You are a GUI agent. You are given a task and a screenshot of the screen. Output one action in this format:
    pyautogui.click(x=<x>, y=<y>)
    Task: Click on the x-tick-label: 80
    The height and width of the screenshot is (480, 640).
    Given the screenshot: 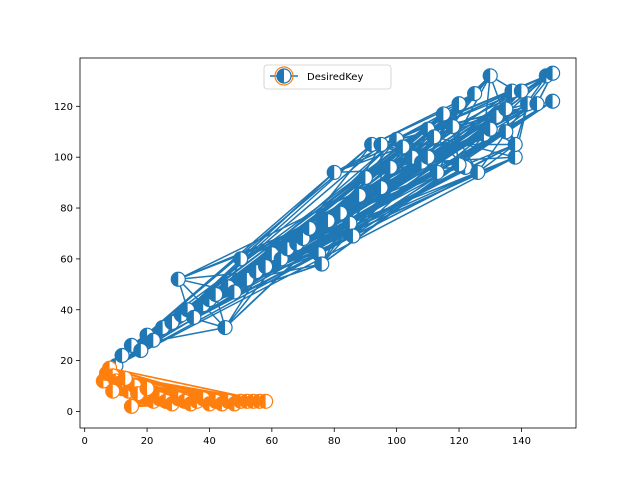 What is the action you would take?
    pyautogui.click(x=334, y=441)
    